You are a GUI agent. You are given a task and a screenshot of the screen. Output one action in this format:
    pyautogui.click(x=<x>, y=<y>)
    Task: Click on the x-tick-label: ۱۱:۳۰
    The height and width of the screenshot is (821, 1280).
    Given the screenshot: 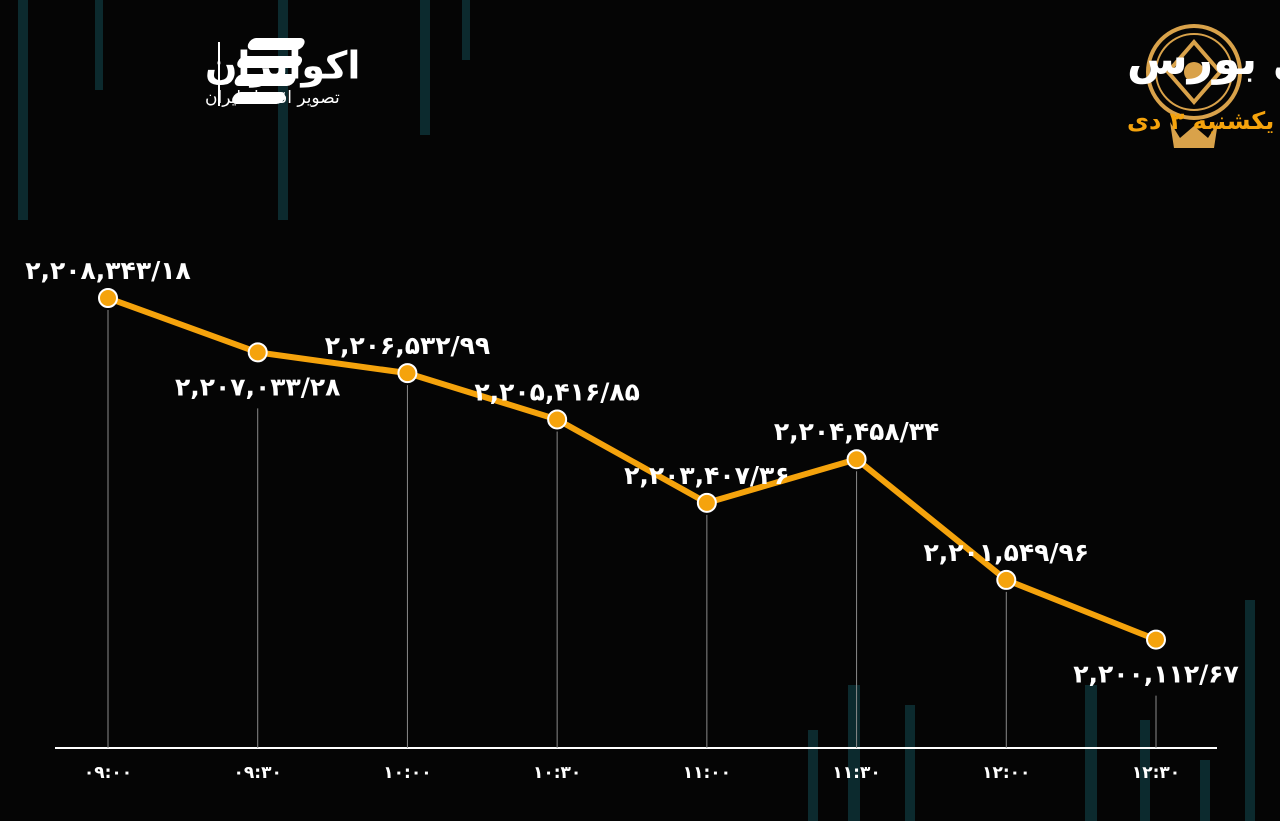 What is the action you would take?
    pyautogui.click(x=856, y=773)
    